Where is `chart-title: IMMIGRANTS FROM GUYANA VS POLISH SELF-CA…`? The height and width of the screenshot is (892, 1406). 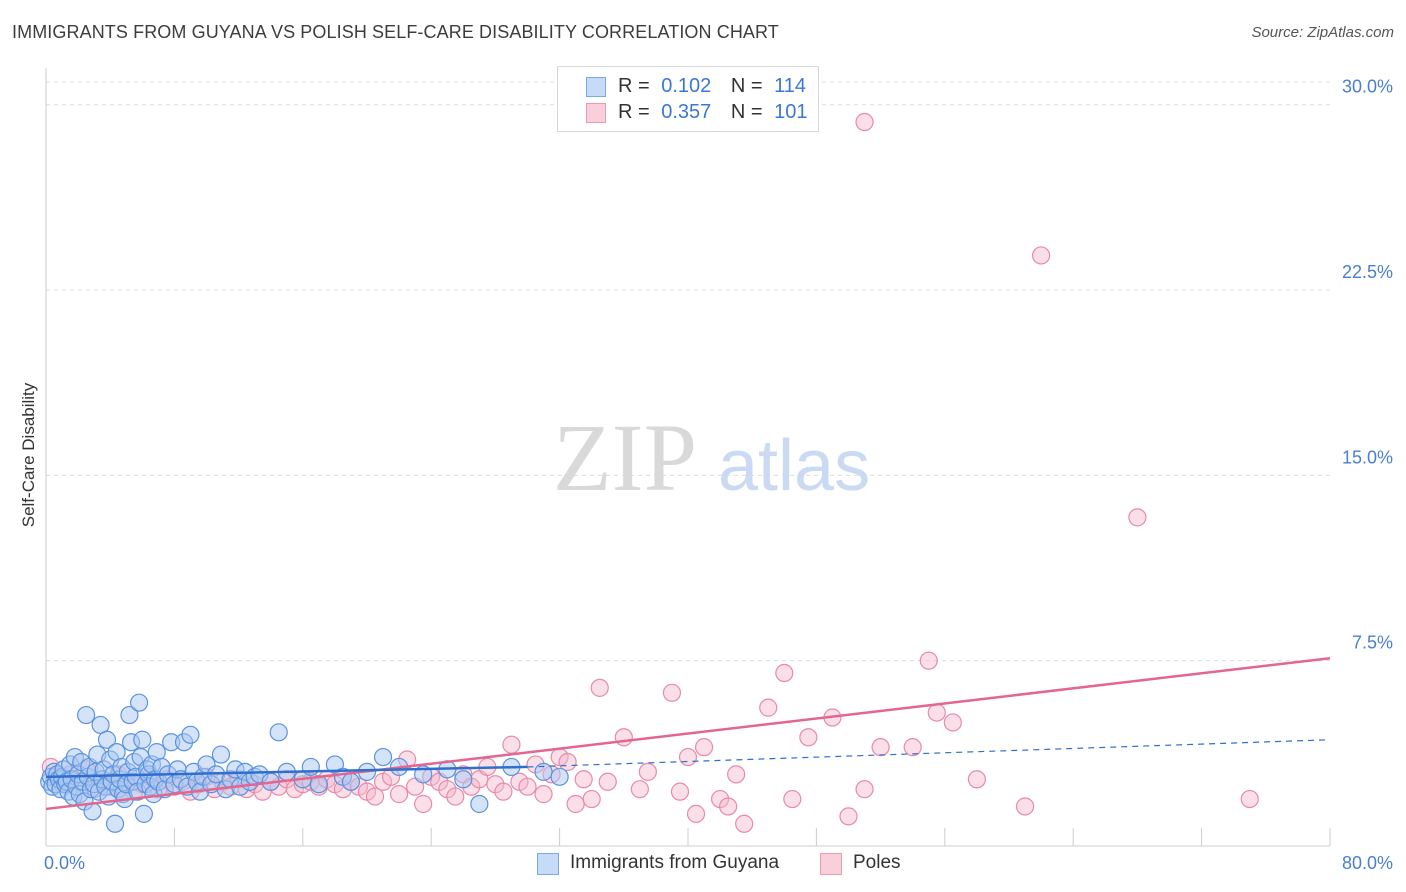
chart-title: IMMIGRANTS FROM GUYANA VS POLISH SELF-CA… is located at coordinates (395, 32).